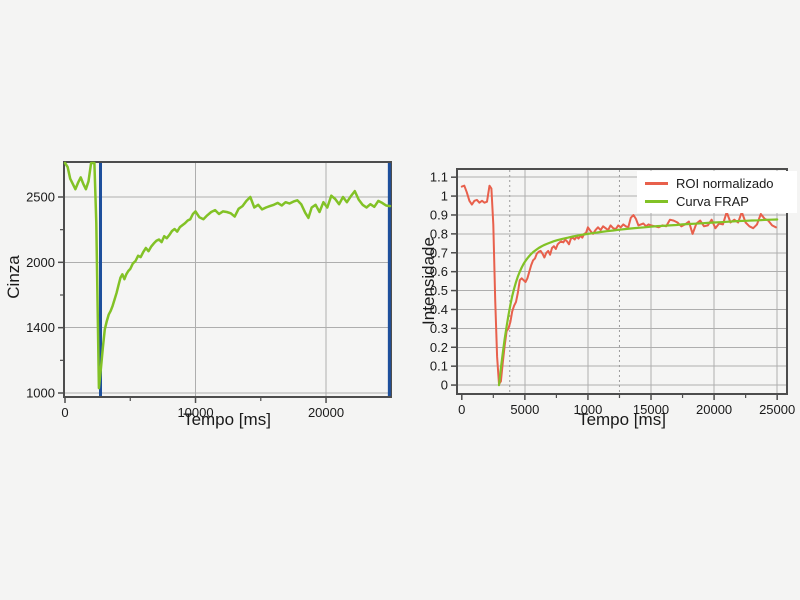 The image size is (800, 600). I want to click on x-tick-label: 1000, so click(587, 409).